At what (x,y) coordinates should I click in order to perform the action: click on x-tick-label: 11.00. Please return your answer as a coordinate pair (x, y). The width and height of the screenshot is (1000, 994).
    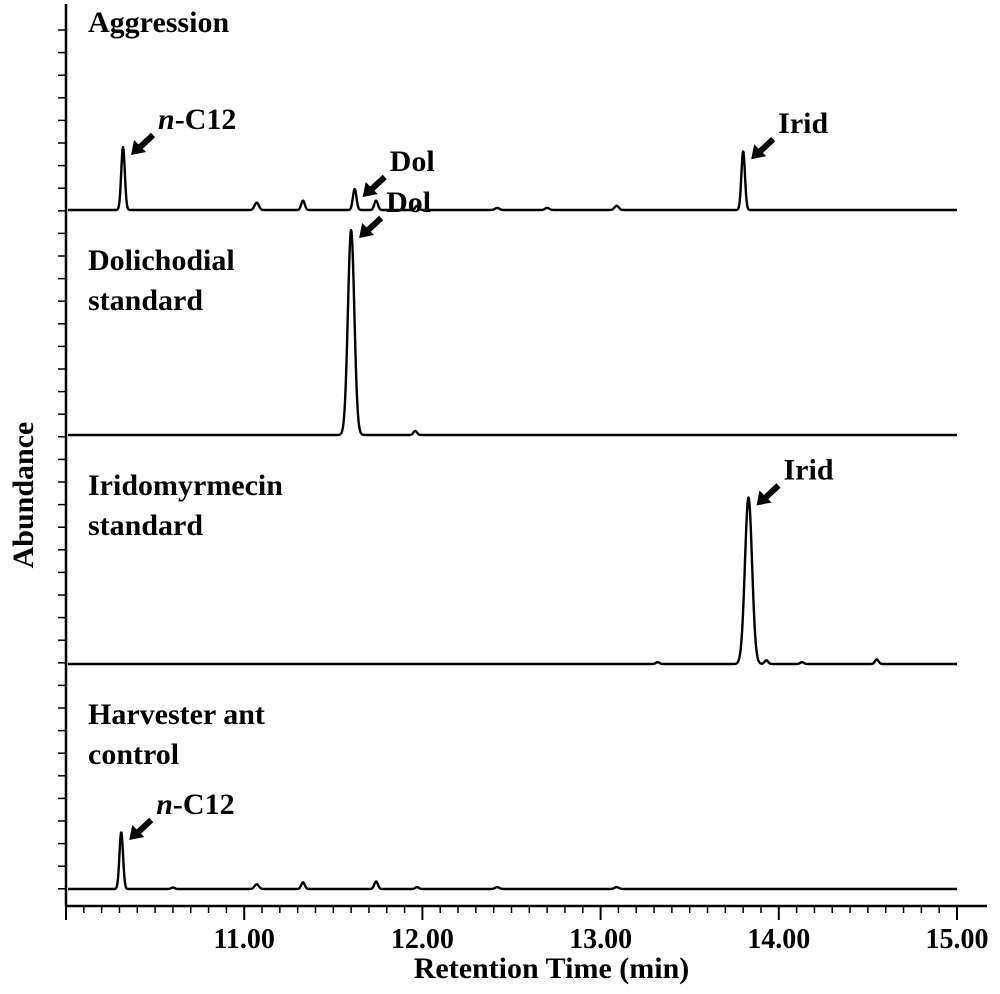
    Looking at the image, I should click on (243, 939).